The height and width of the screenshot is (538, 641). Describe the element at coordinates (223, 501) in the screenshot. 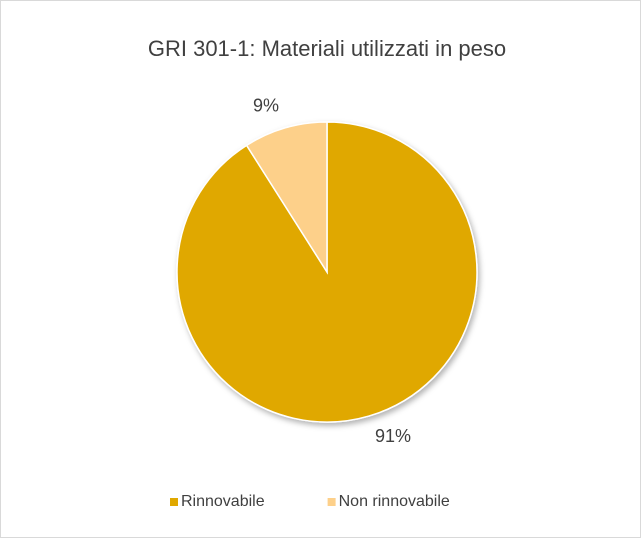

I see `legend-label: Rinnovabile` at that location.